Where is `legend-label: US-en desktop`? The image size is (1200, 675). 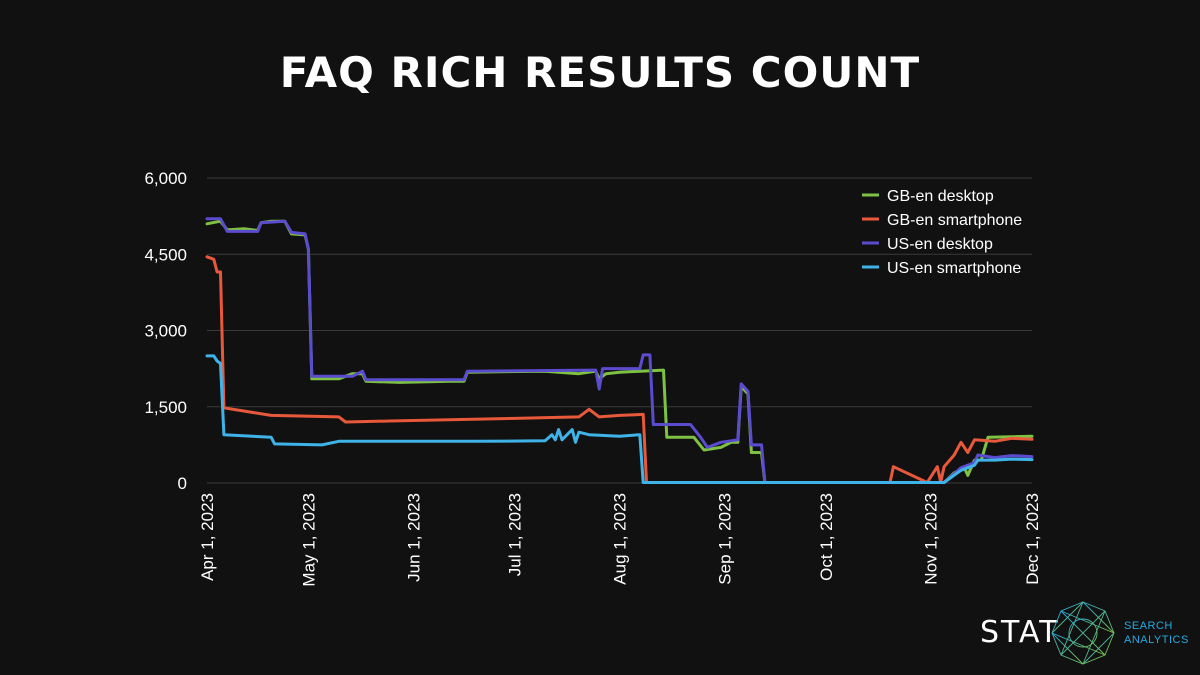
legend-label: US-en desktop is located at coordinates (940, 244).